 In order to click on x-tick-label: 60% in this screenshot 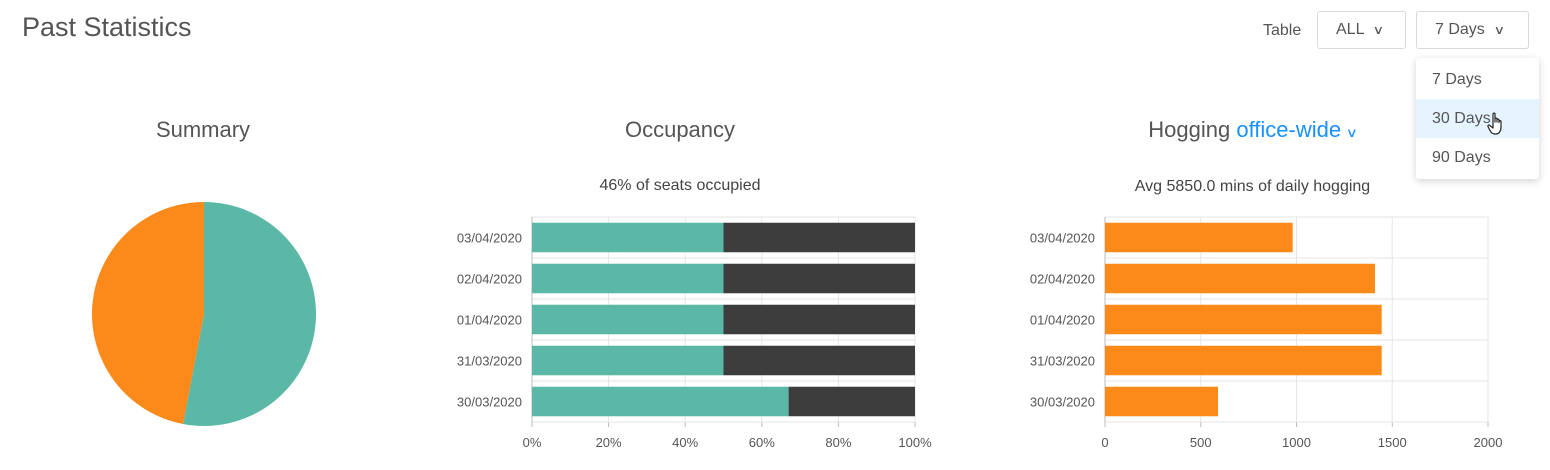, I will do `click(762, 442)`.